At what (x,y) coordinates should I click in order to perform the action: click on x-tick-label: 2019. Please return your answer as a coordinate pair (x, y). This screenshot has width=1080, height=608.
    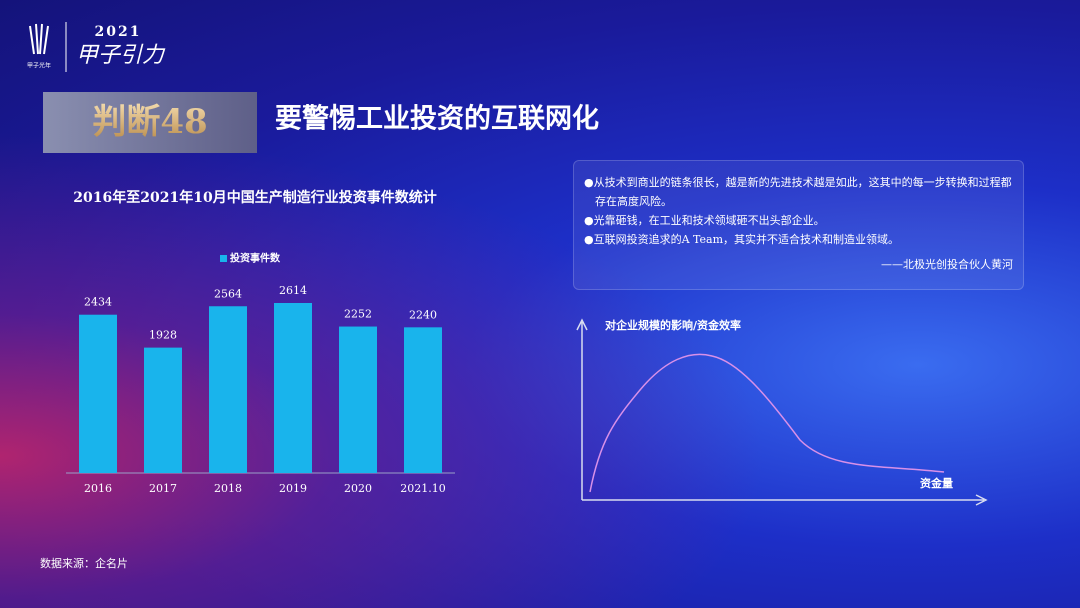
    Looking at the image, I should click on (293, 488).